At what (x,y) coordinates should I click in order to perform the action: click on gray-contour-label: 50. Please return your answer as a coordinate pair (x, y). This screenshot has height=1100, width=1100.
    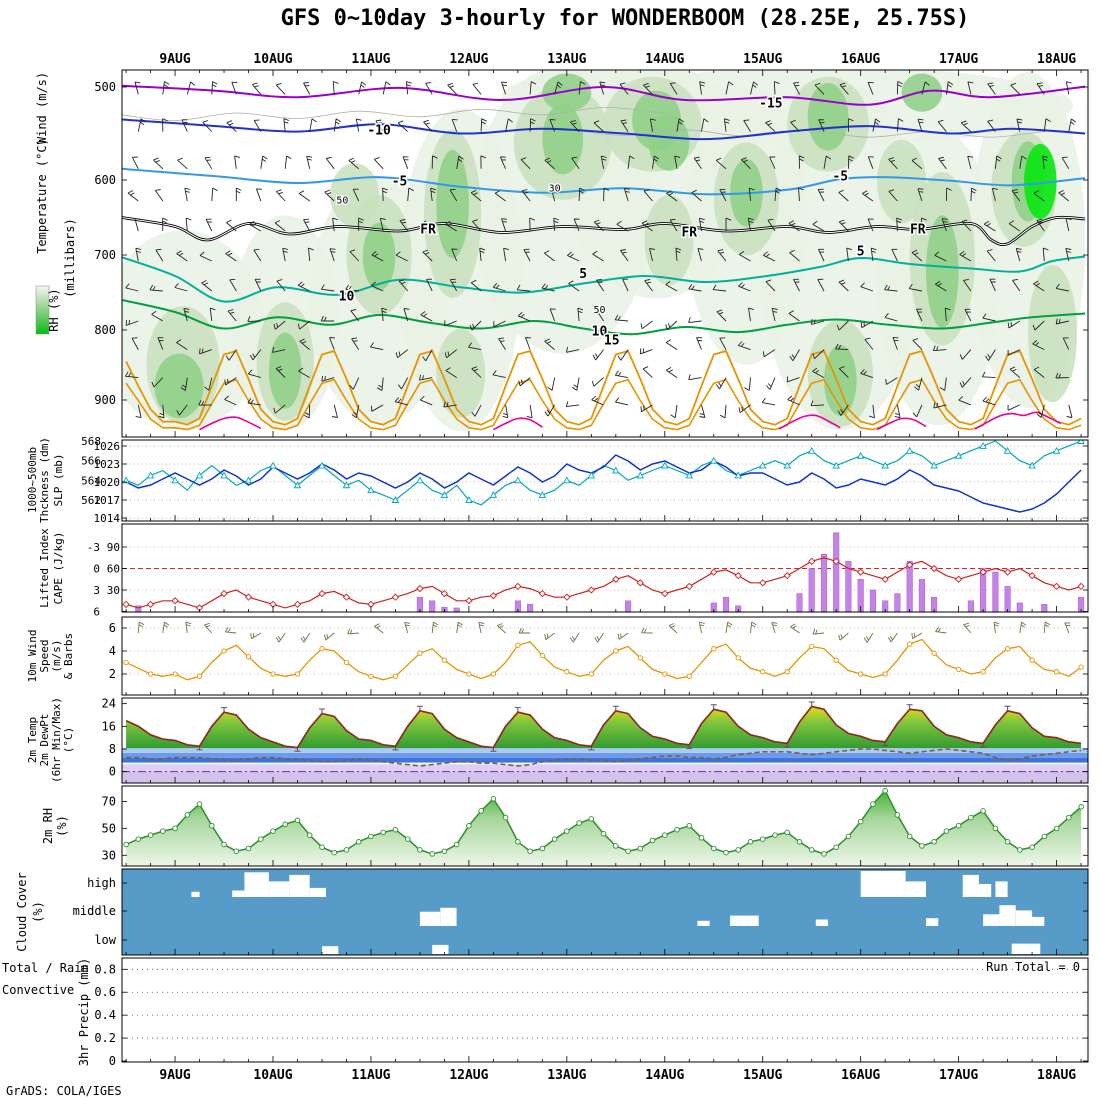
    Looking at the image, I should click on (342, 200).